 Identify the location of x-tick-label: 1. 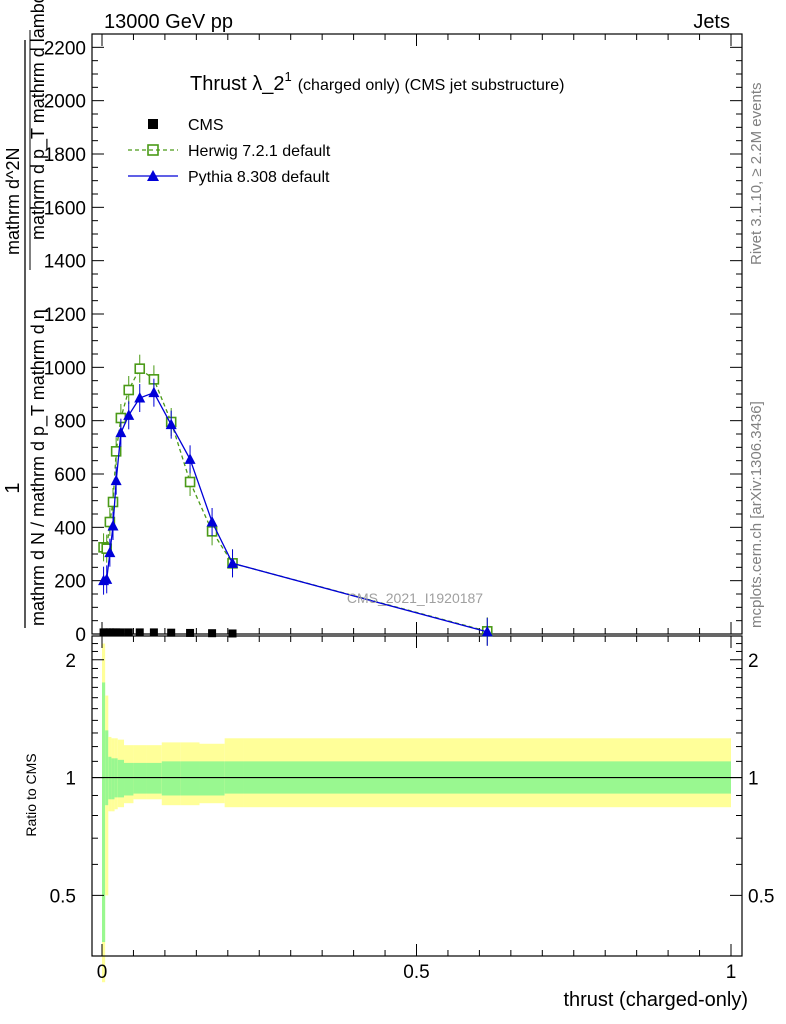
(731, 972).